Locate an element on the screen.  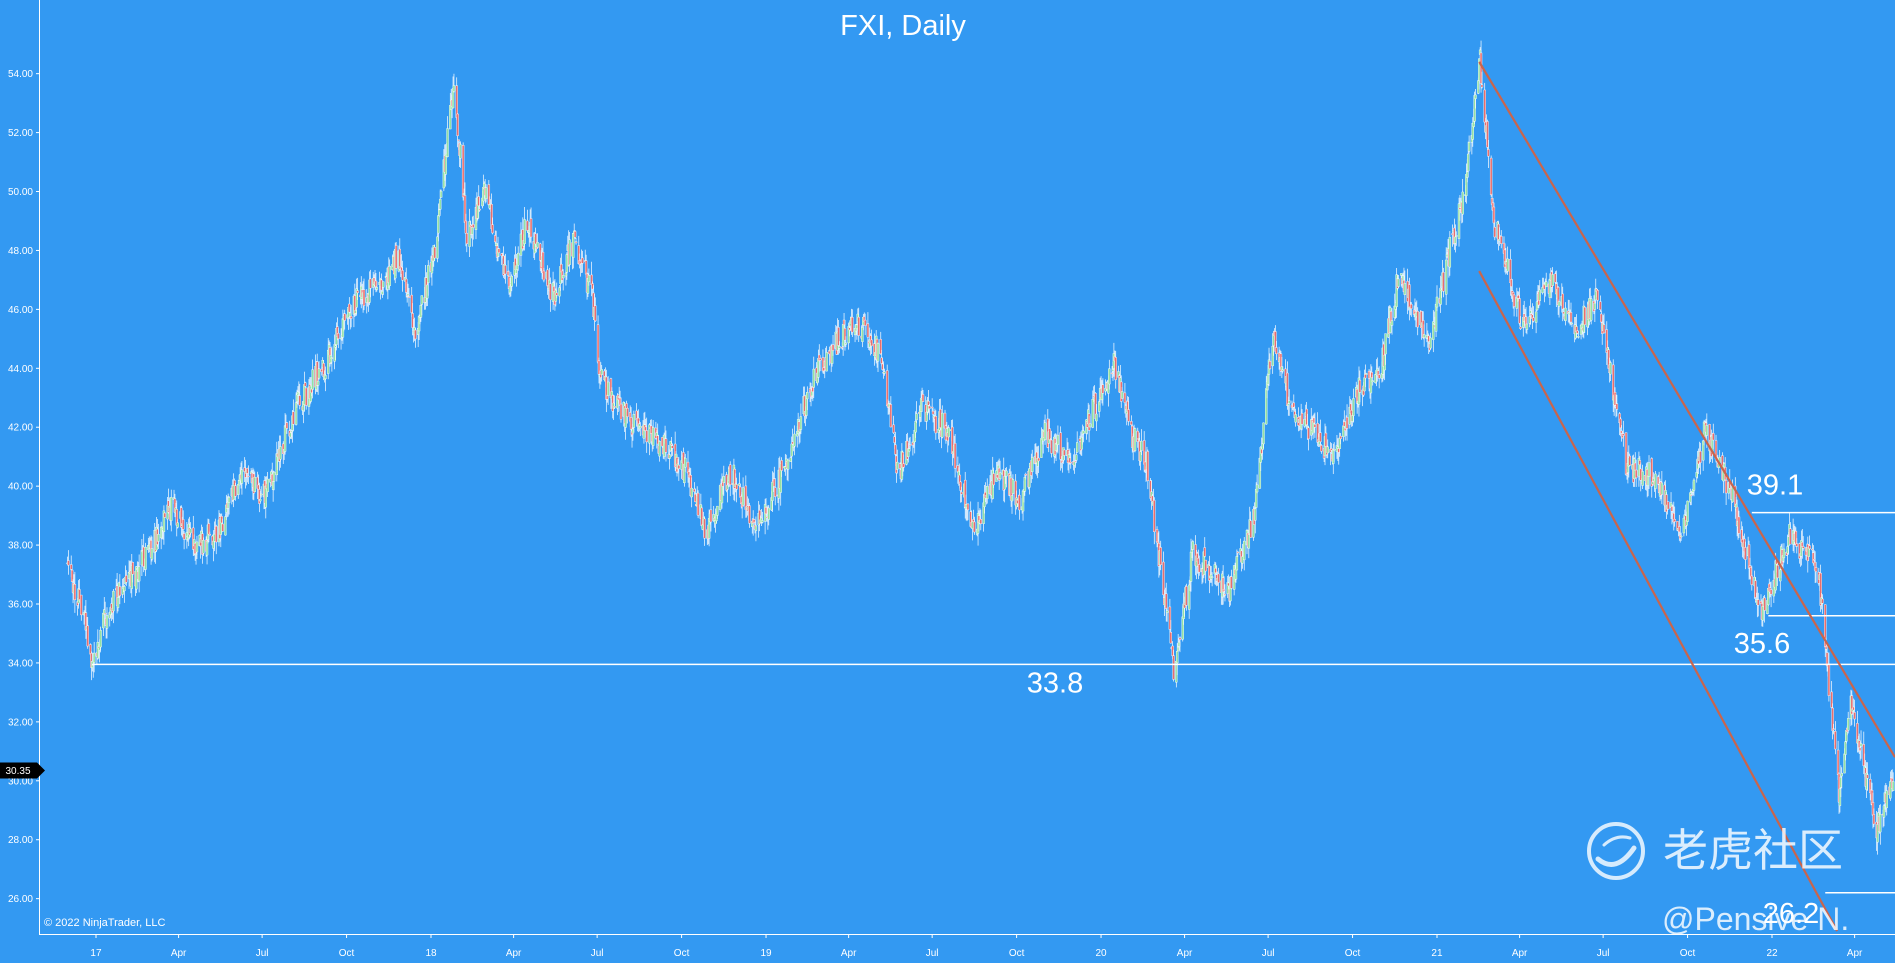
y-tick-label: 34.00 is located at coordinates (20, 663).